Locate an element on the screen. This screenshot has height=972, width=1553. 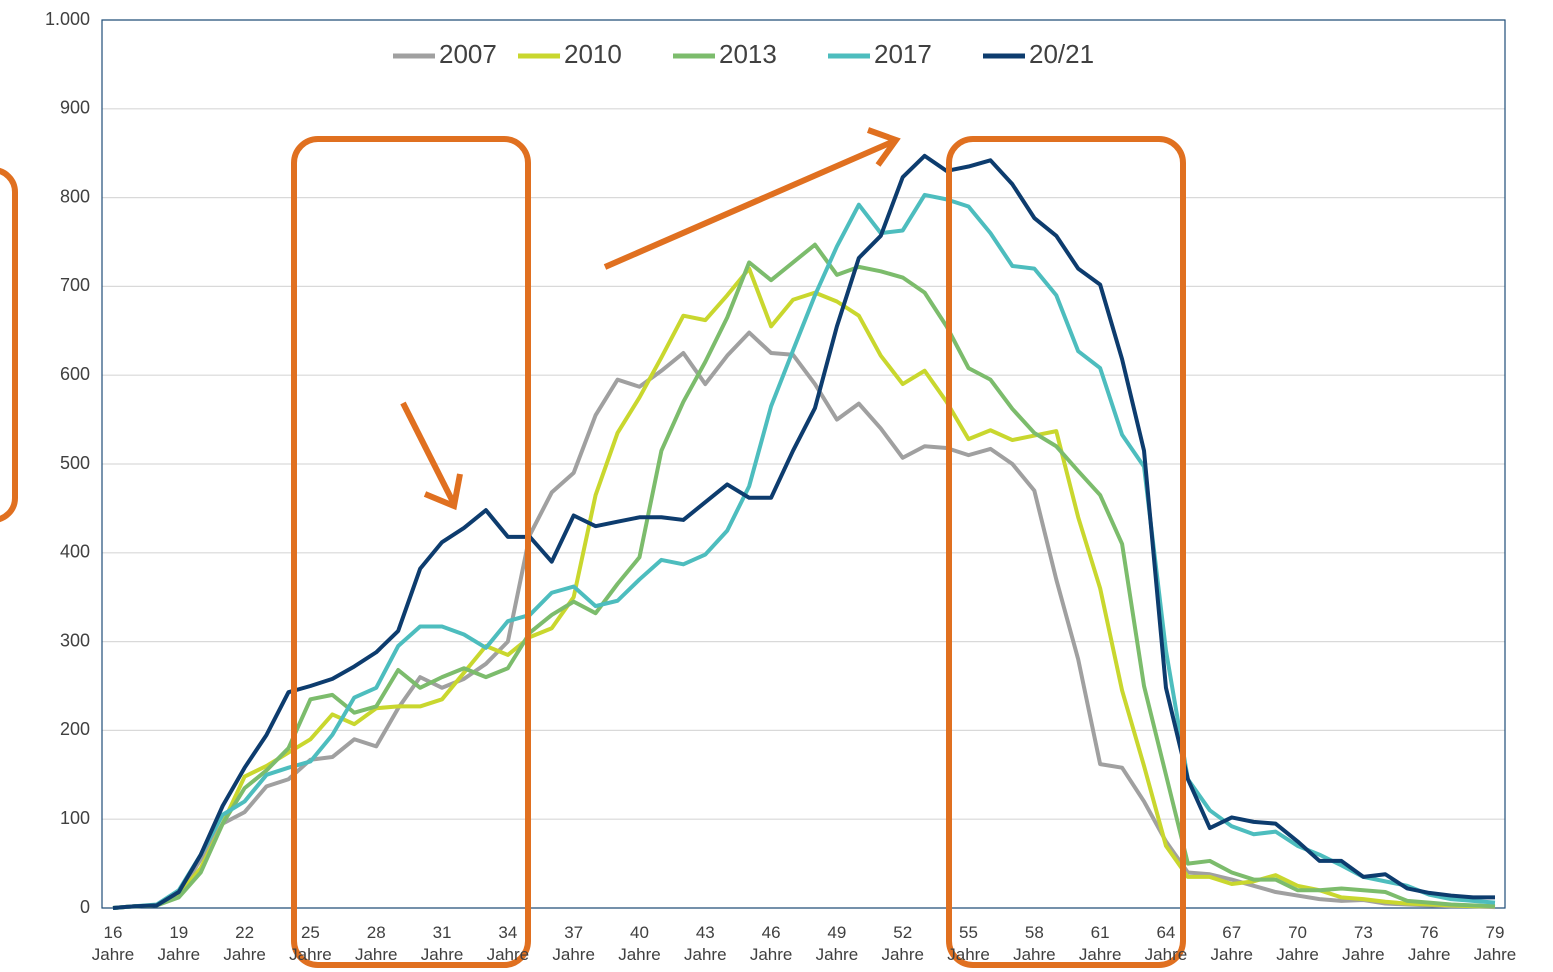
y-tick-label: 900 is located at coordinates (75, 108).